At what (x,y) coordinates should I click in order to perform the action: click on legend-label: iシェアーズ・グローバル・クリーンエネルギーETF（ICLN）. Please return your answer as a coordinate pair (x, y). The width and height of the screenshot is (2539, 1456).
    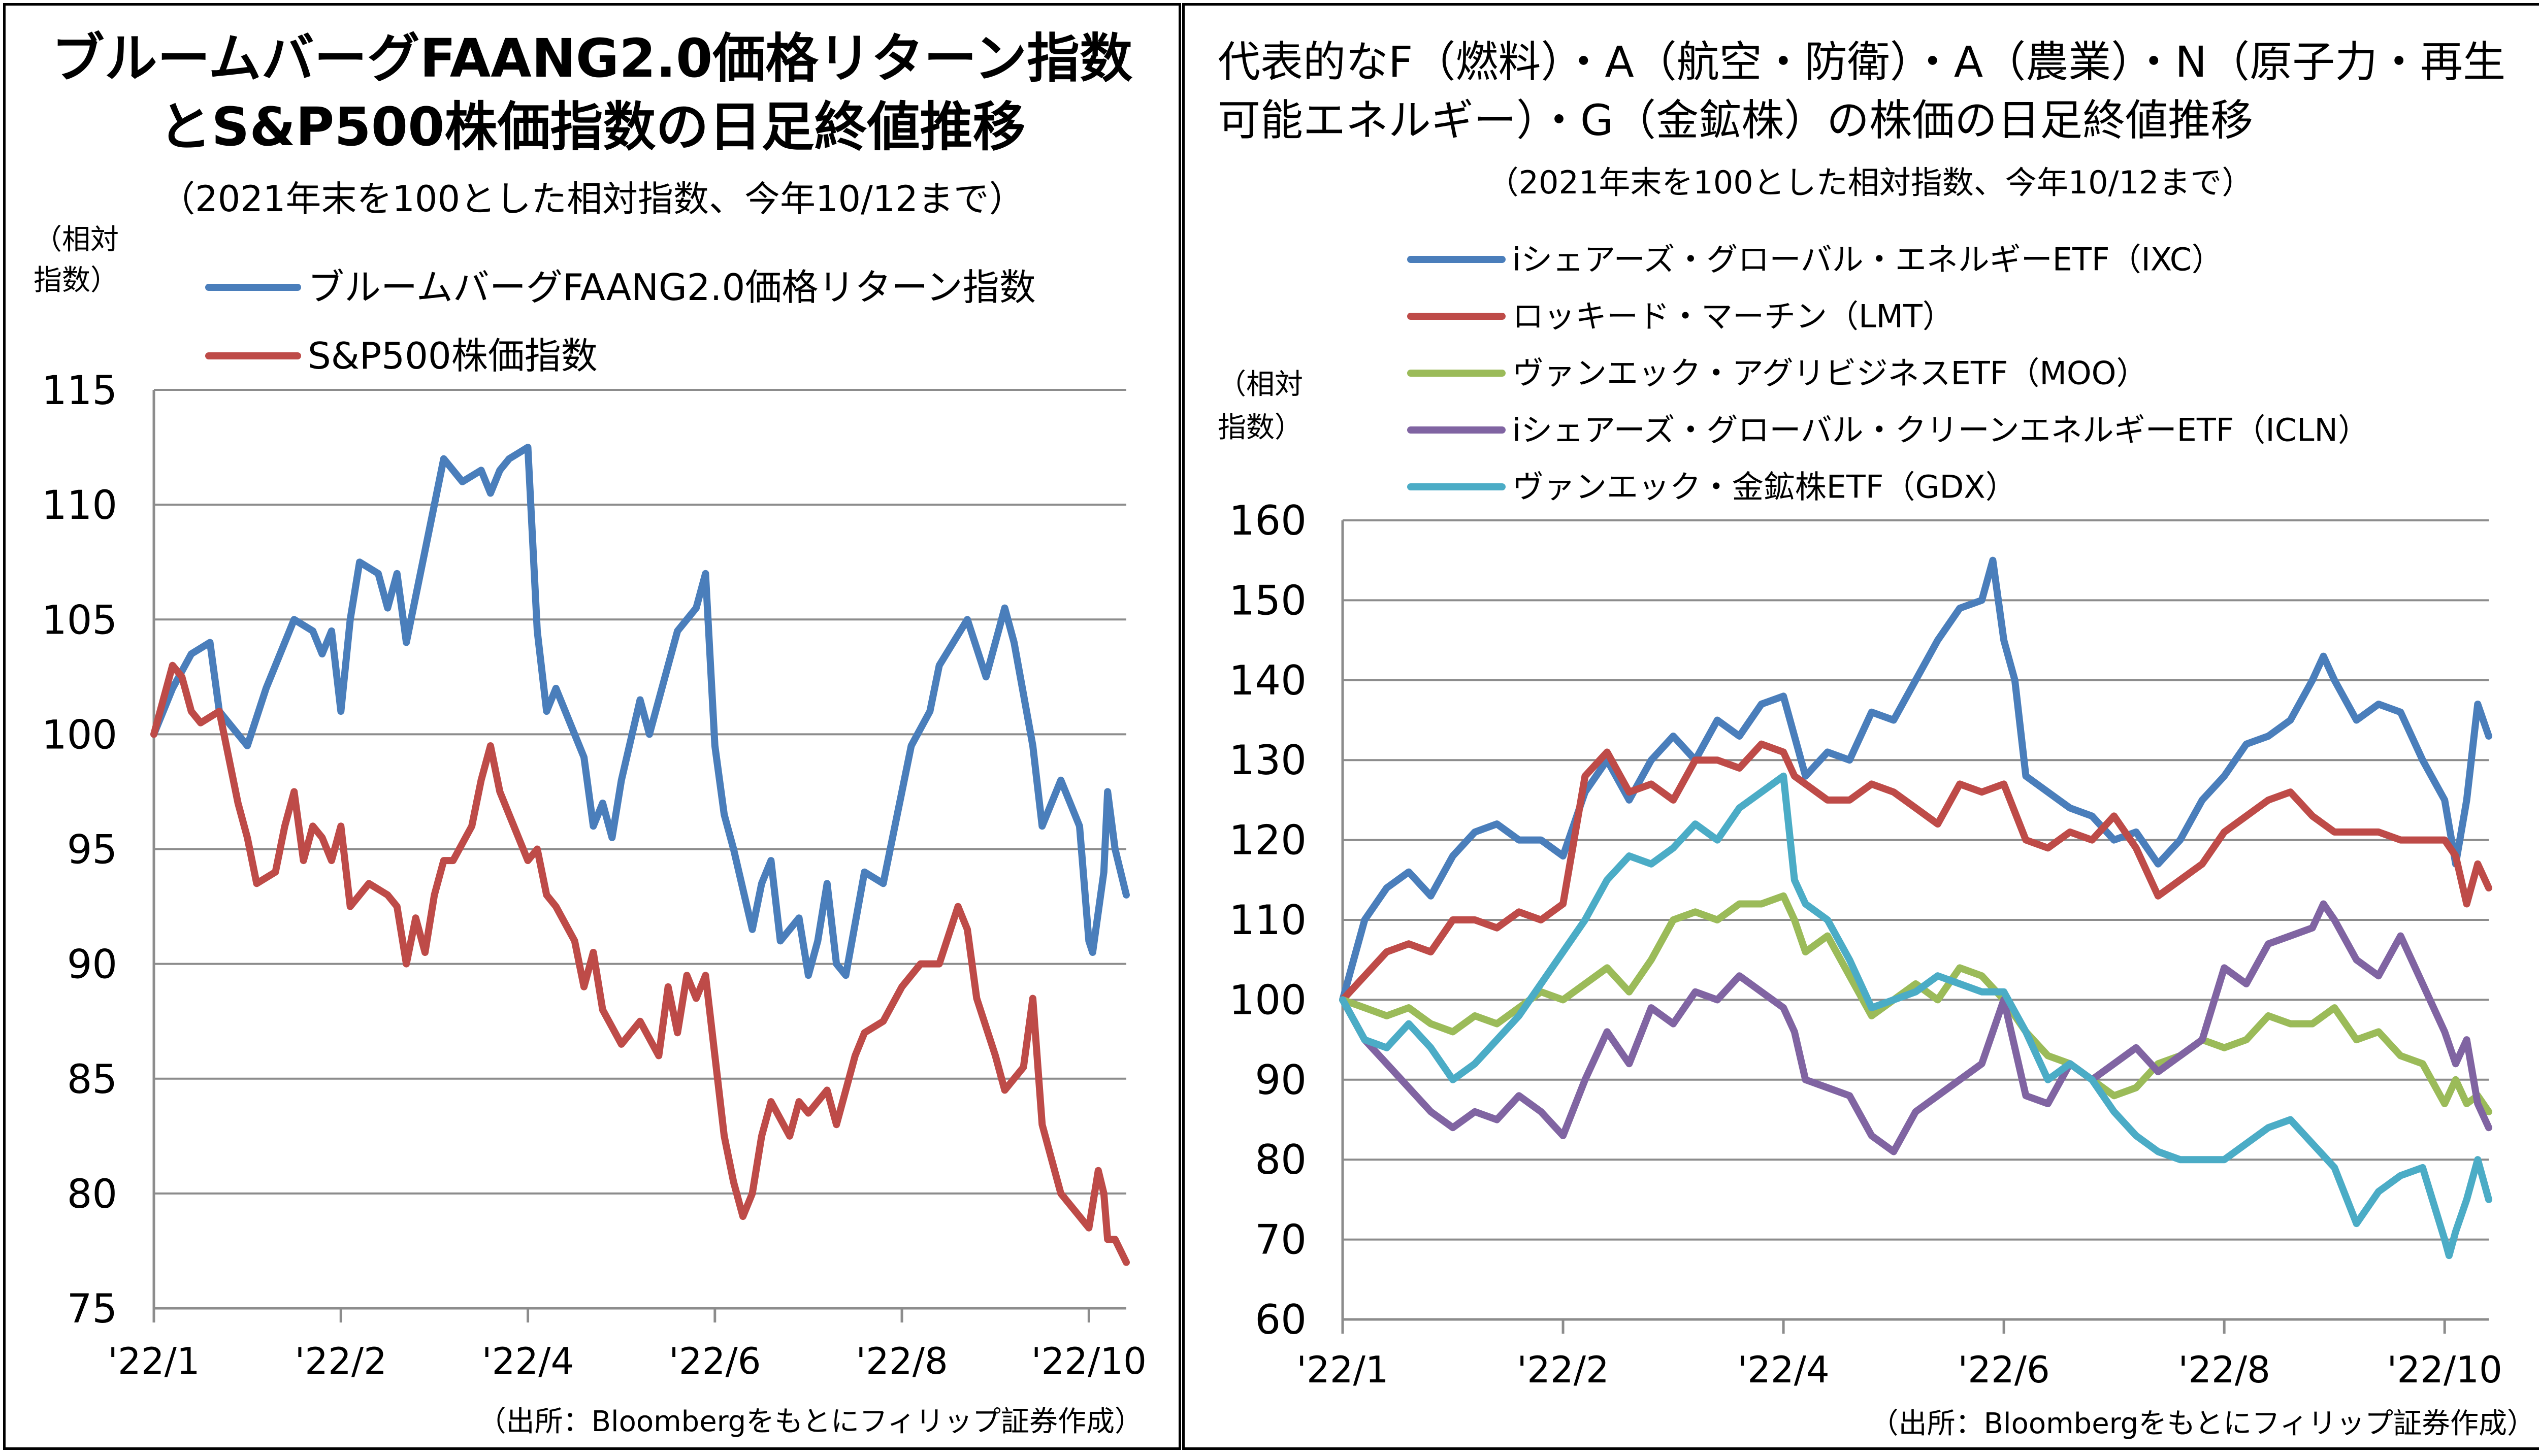
    Looking at the image, I should click on (1940, 430).